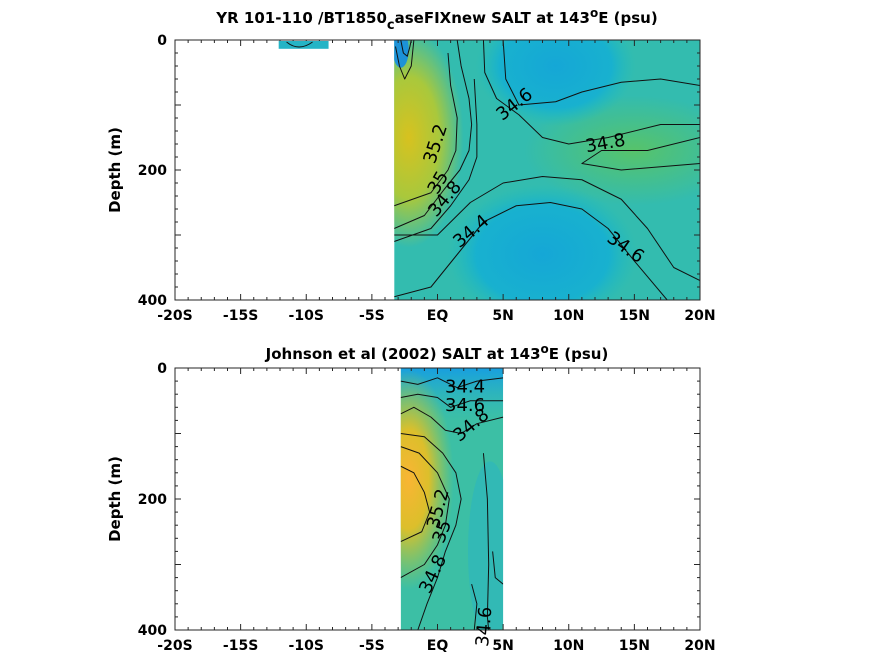  Describe the element at coordinates (542, 242) in the screenshot. I see `fresh-subsurface-pool` at that location.